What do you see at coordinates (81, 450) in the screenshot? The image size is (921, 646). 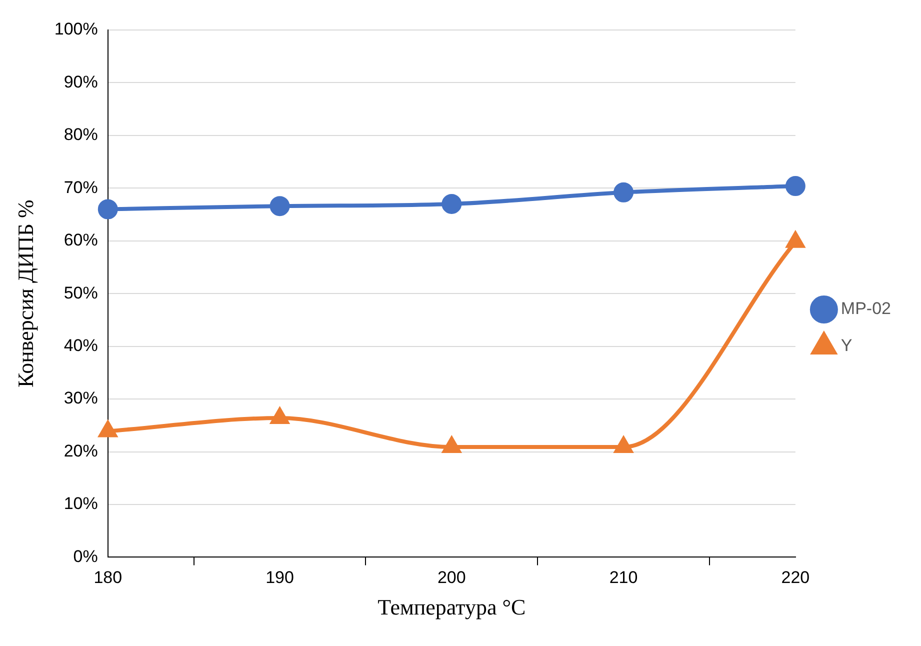 I see `y-tick-label: 20%` at bounding box center [81, 450].